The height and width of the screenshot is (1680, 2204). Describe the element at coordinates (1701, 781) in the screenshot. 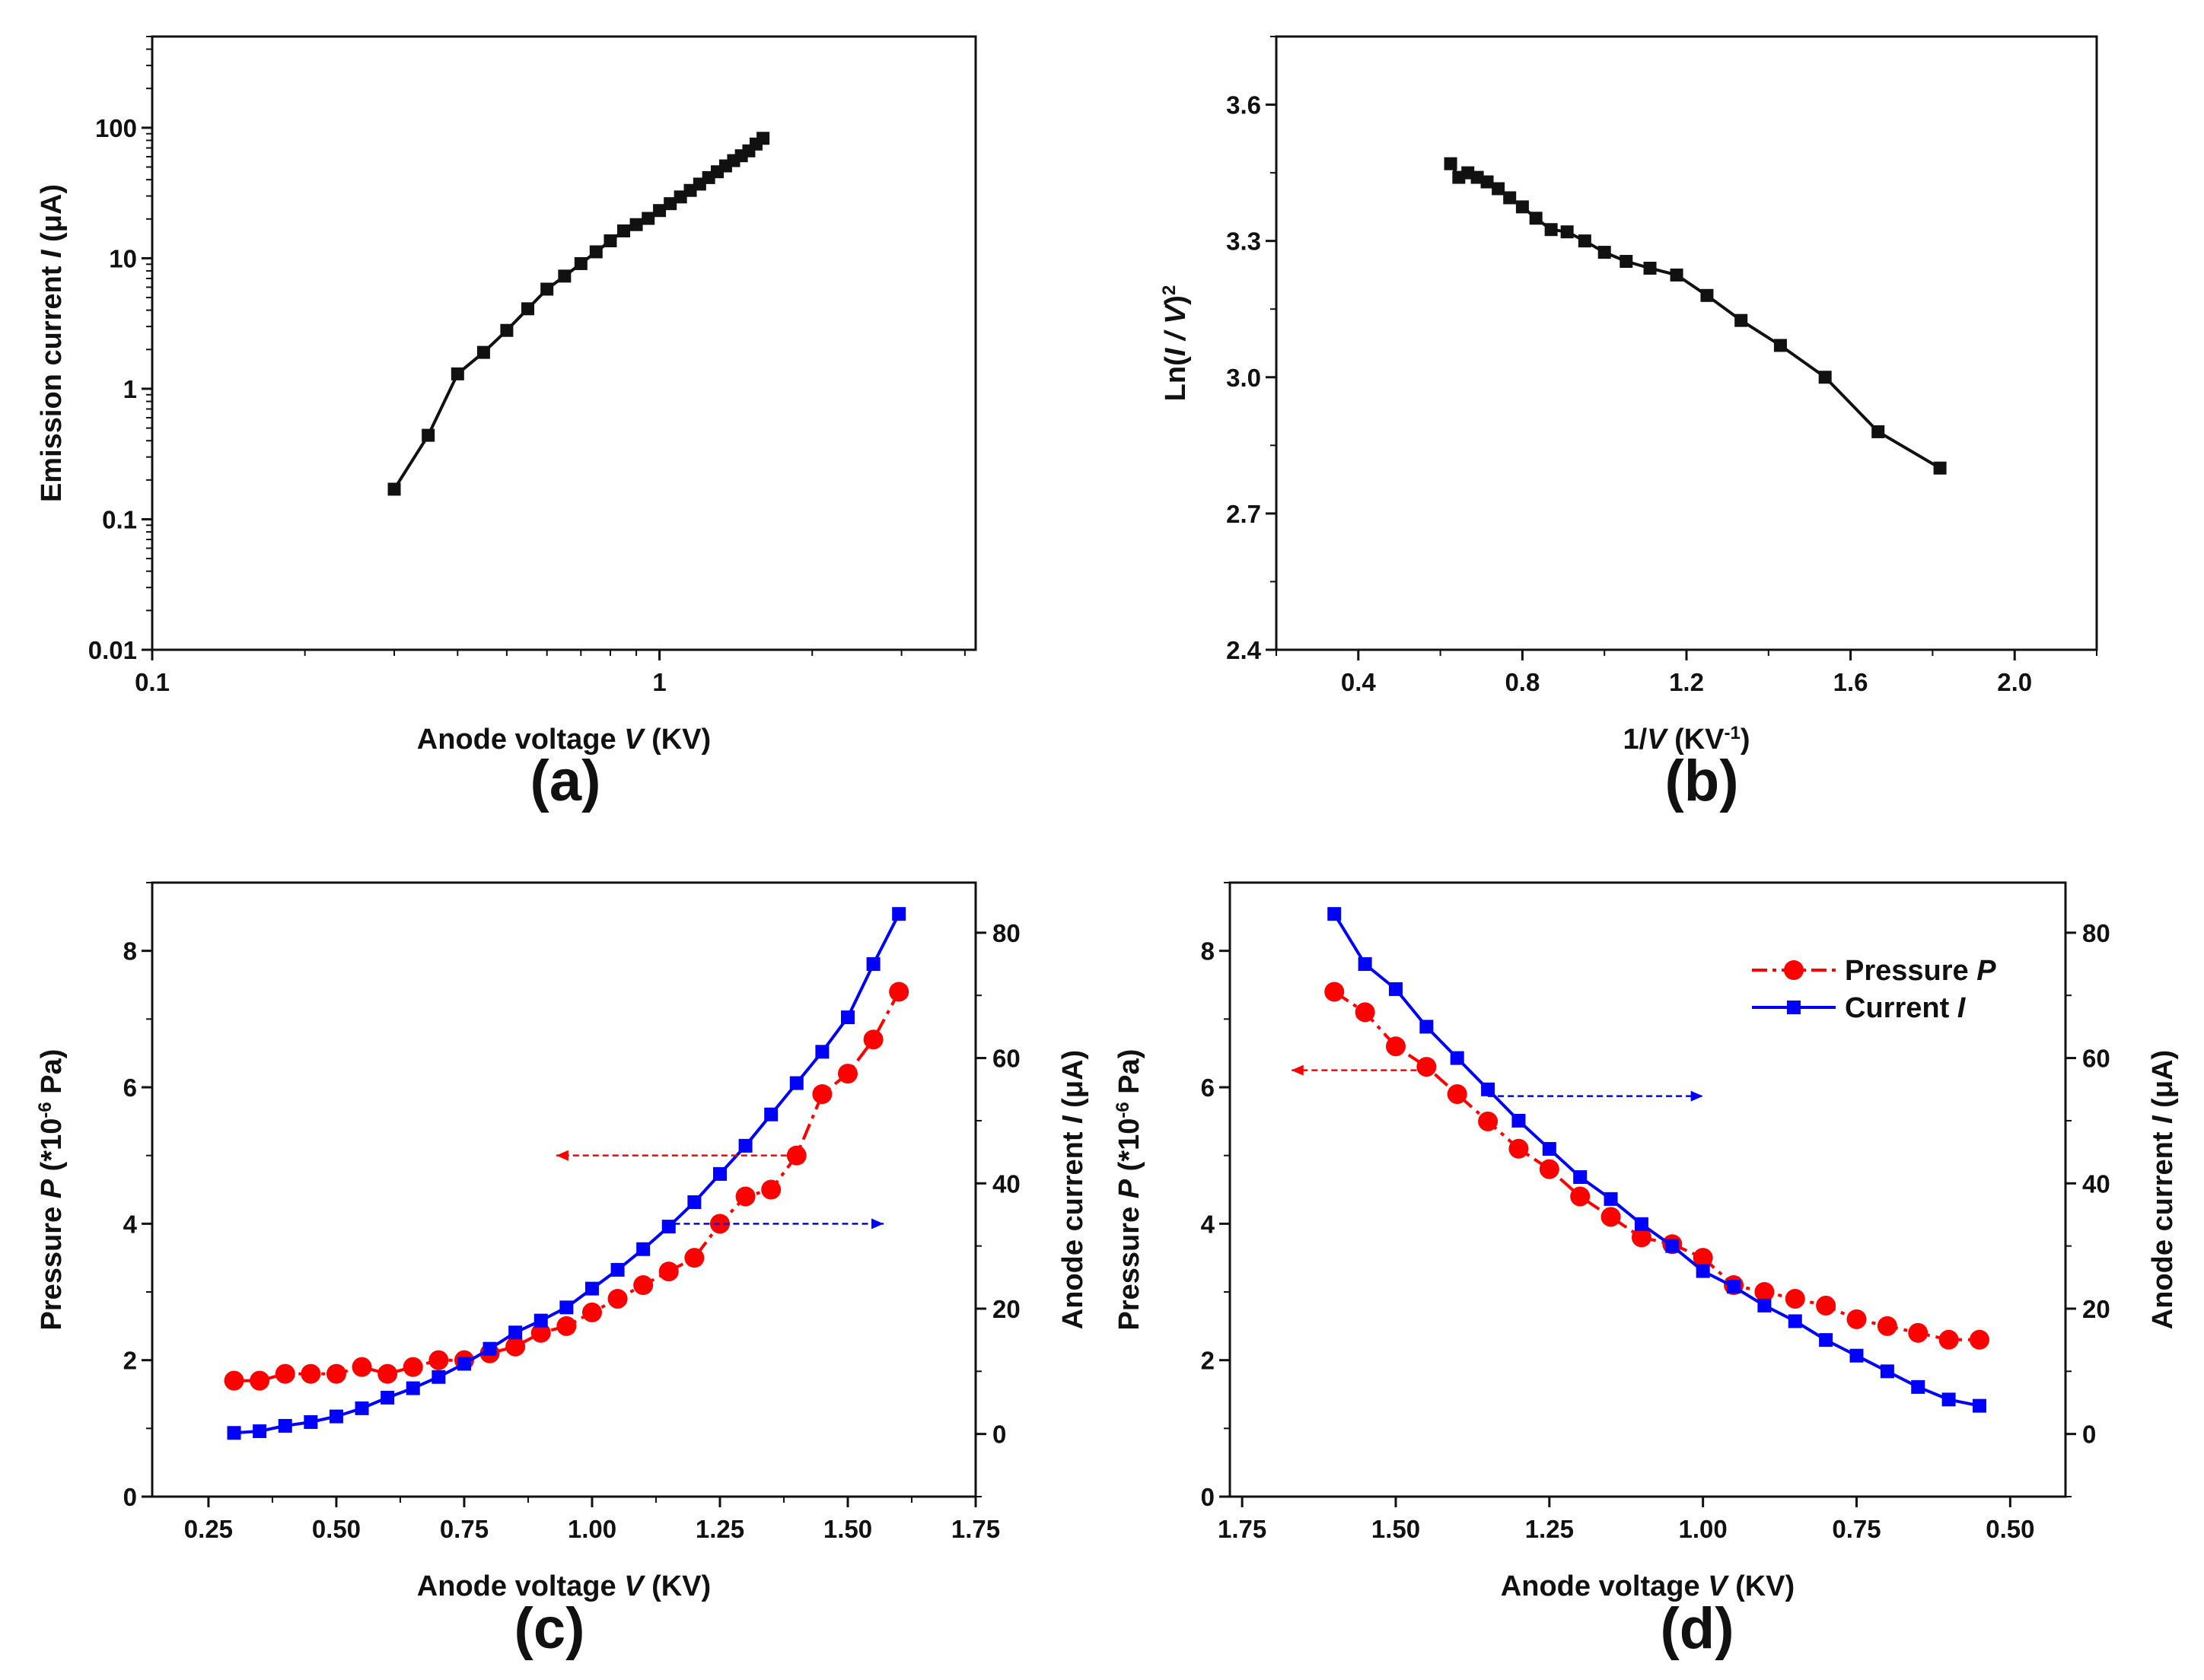

I see `panel-caption: (b)` at that location.